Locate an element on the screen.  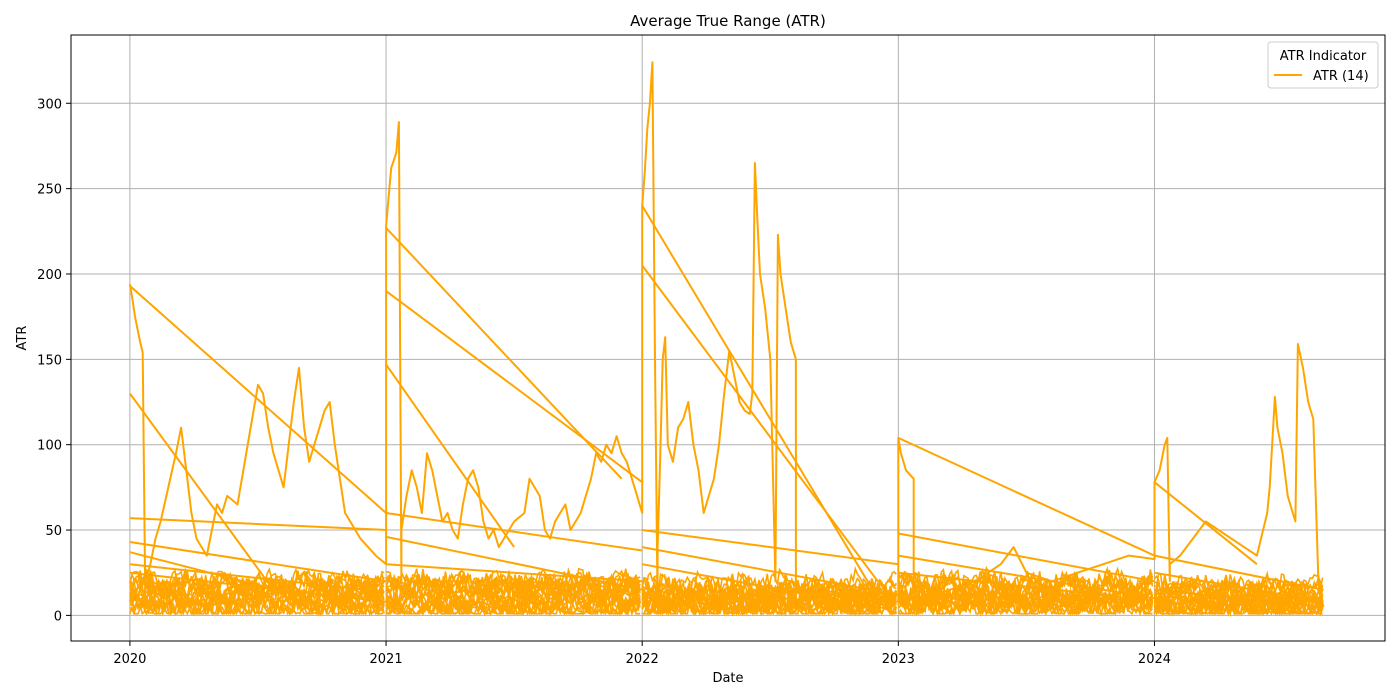
y-tick-label: 0 is located at coordinates (58, 616).